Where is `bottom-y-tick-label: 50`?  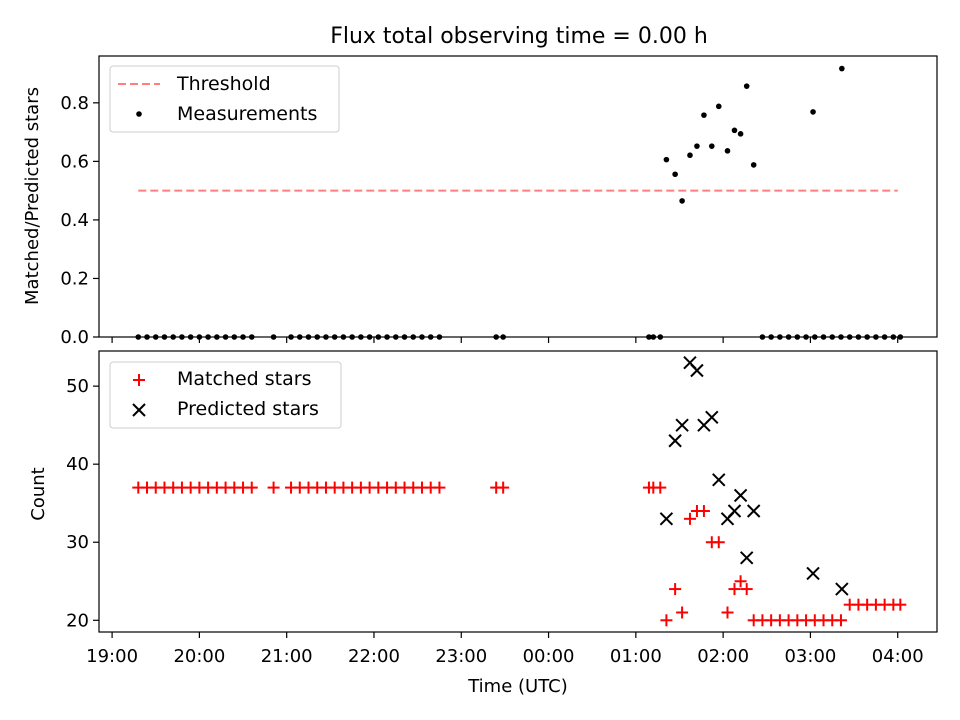
bottom-y-tick-label: 50 is located at coordinates (77, 386).